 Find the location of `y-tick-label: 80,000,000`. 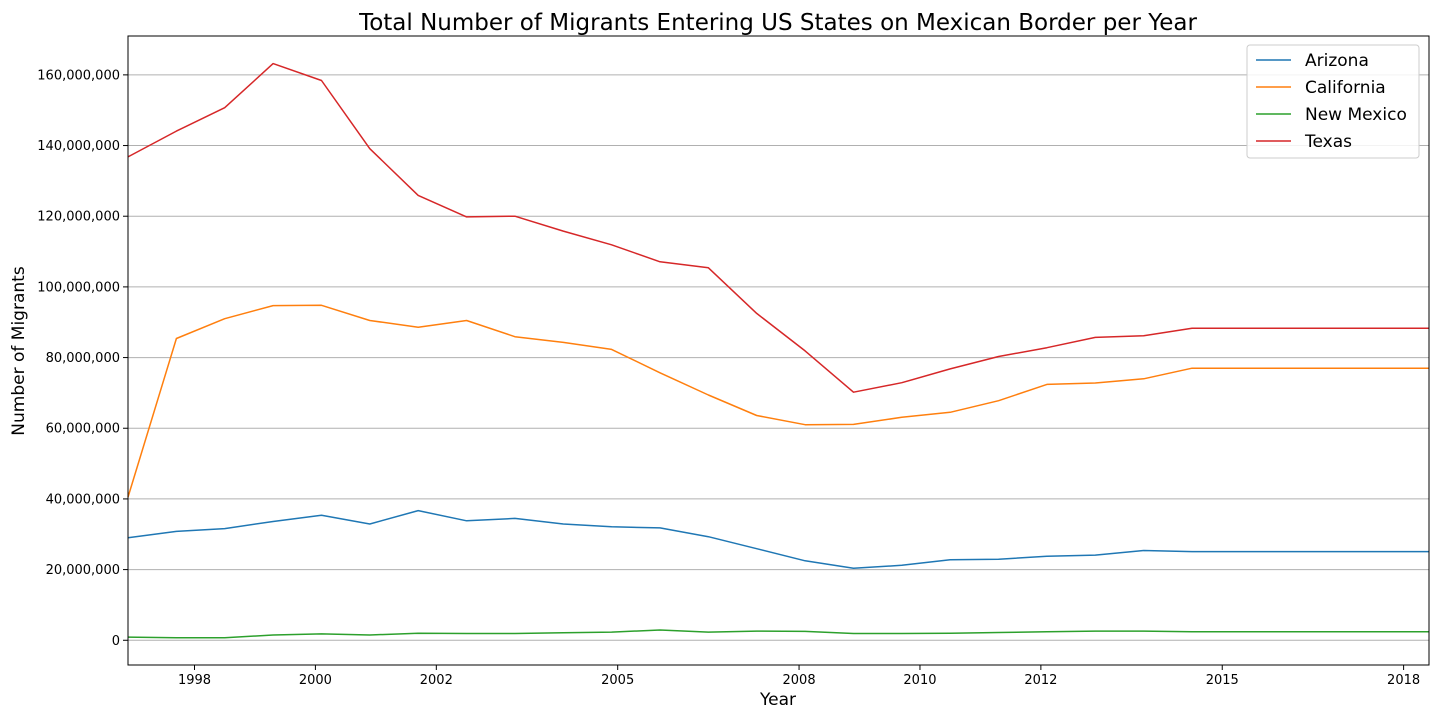

y-tick-label: 80,000,000 is located at coordinates (83, 358).